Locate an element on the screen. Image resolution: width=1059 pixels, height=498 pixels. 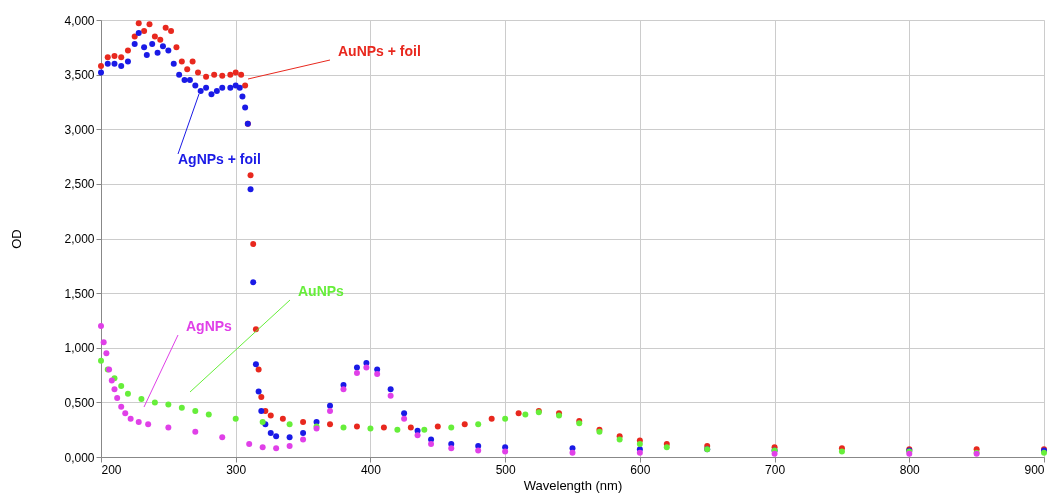
y-tick-label: 3,500 is located at coordinates (79, 75).